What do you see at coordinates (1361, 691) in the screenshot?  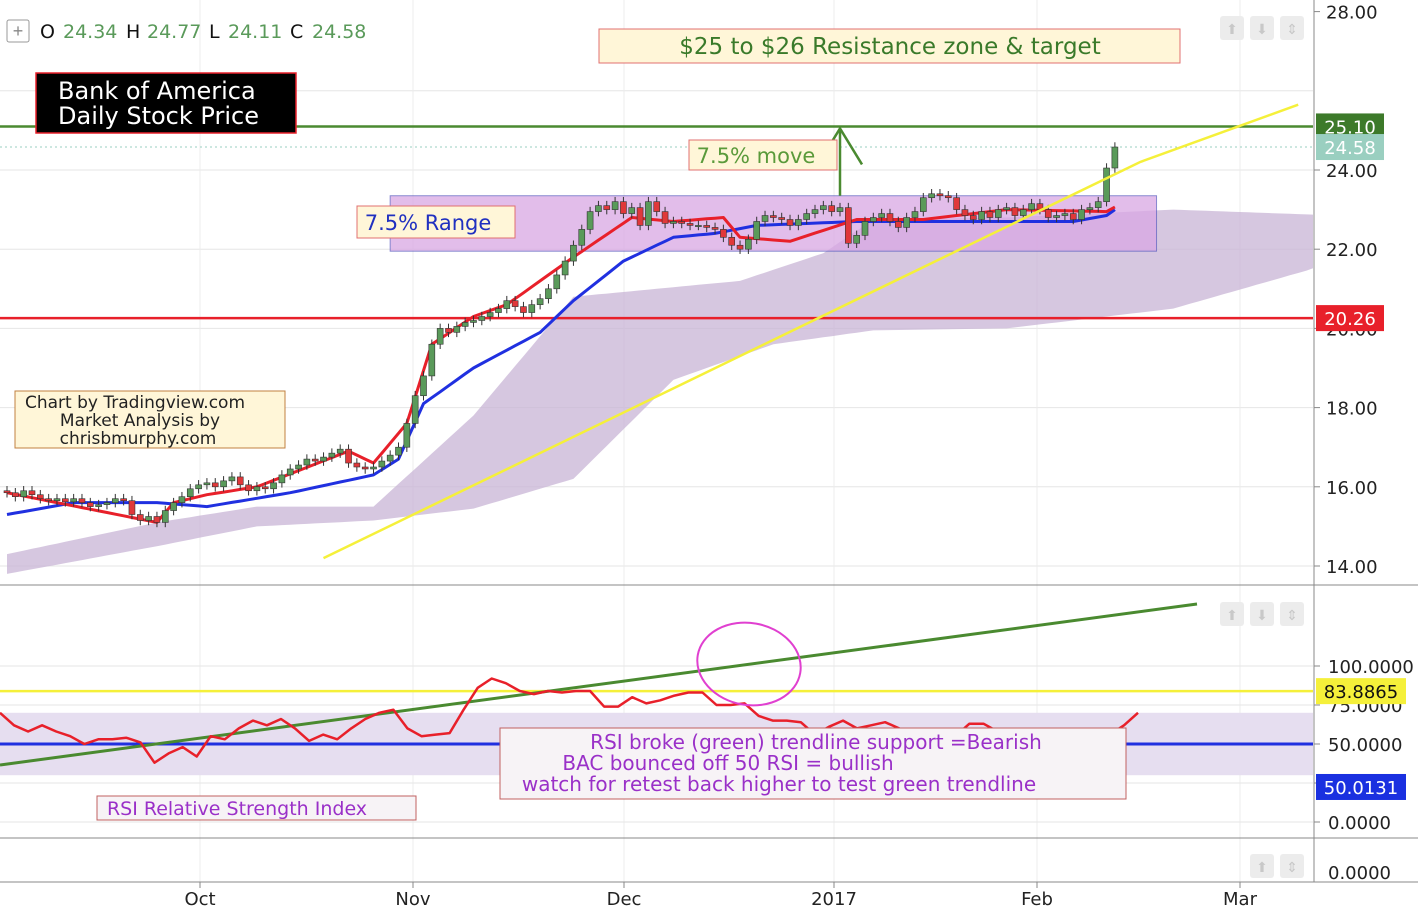 I see `badge-rsi-upper: 83.8865` at bounding box center [1361, 691].